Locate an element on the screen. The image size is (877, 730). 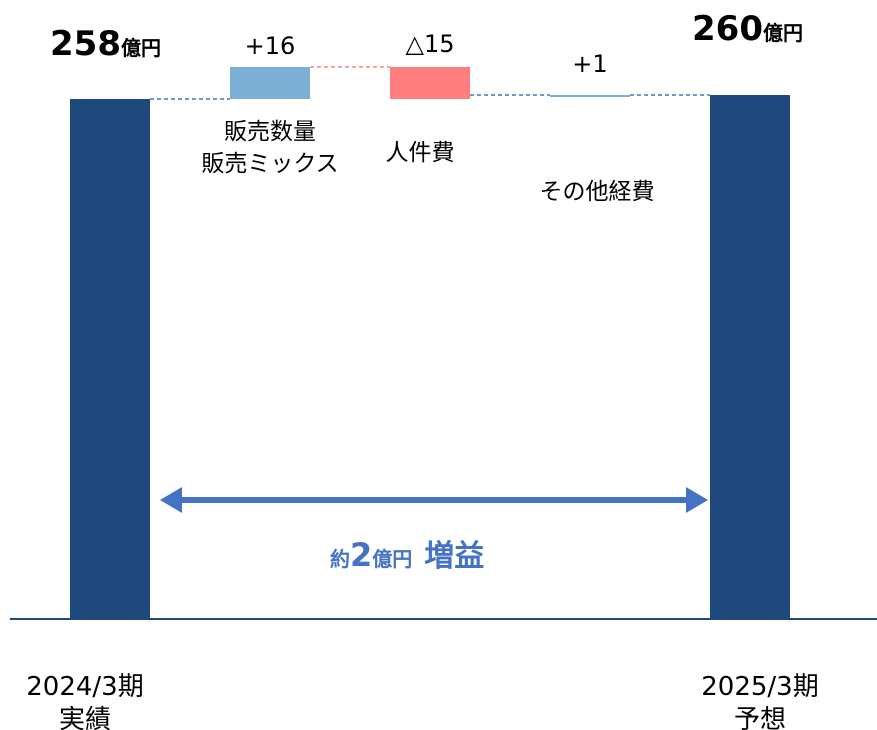
step-name-other-1: その他経費 is located at coordinates (597, 192).